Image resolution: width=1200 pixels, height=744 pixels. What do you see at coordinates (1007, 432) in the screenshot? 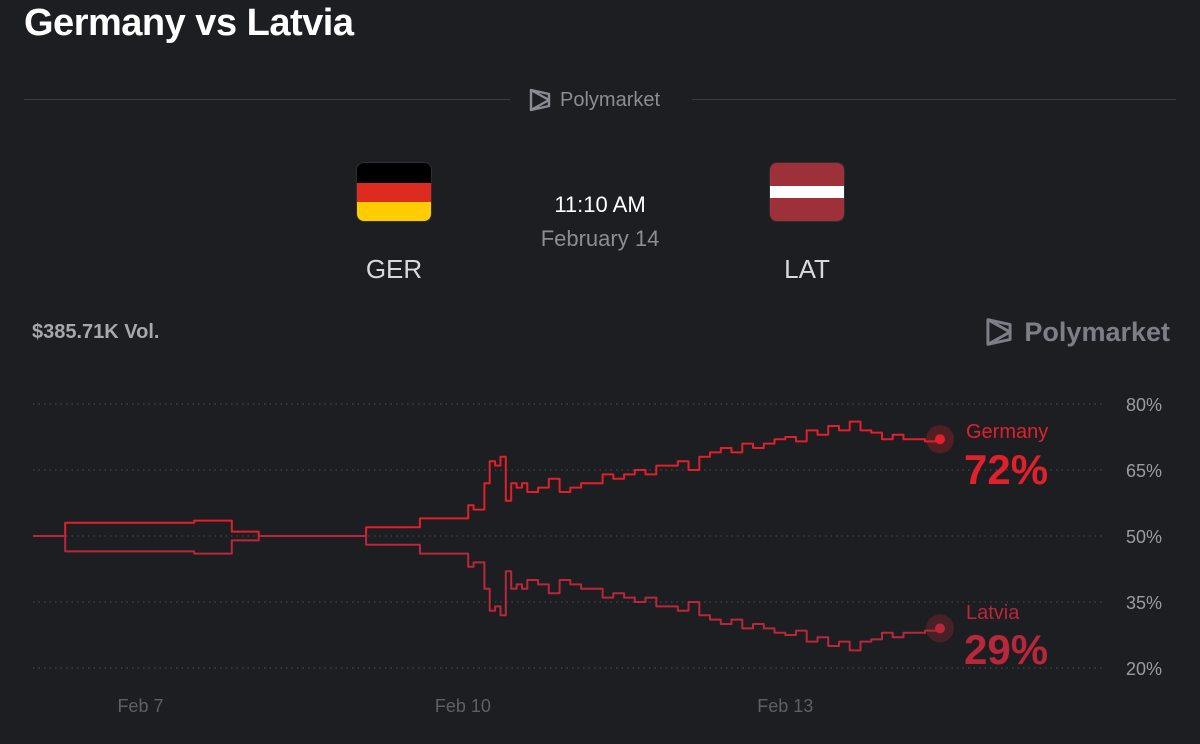
I see `series-name-label: Germany` at bounding box center [1007, 432].